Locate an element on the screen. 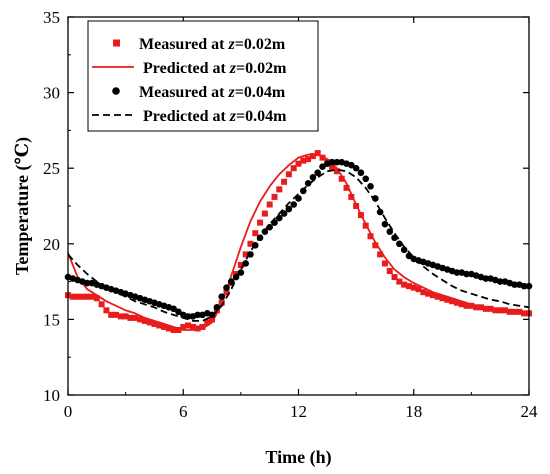 This screenshot has width=550, height=474. legend-marker-circle is located at coordinates (116, 91).